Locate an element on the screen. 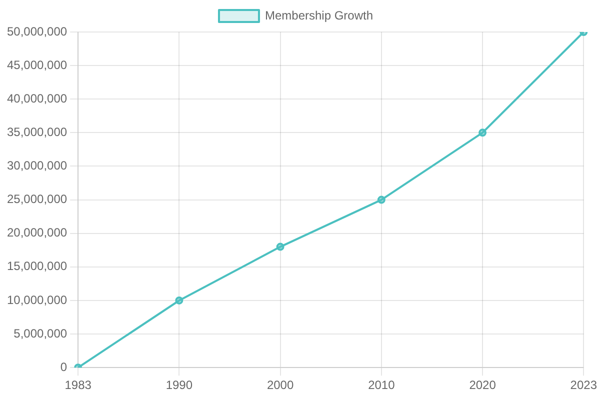  x-tick-label: 2010 is located at coordinates (382, 385).